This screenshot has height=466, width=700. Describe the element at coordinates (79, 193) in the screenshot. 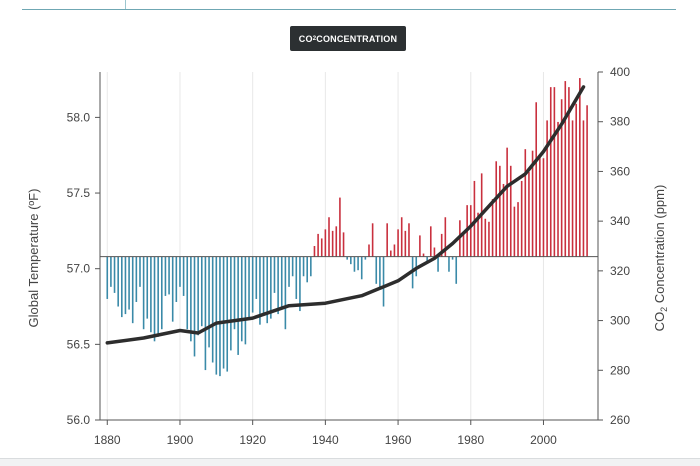

I see `left-tick-label: 57.5` at that location.